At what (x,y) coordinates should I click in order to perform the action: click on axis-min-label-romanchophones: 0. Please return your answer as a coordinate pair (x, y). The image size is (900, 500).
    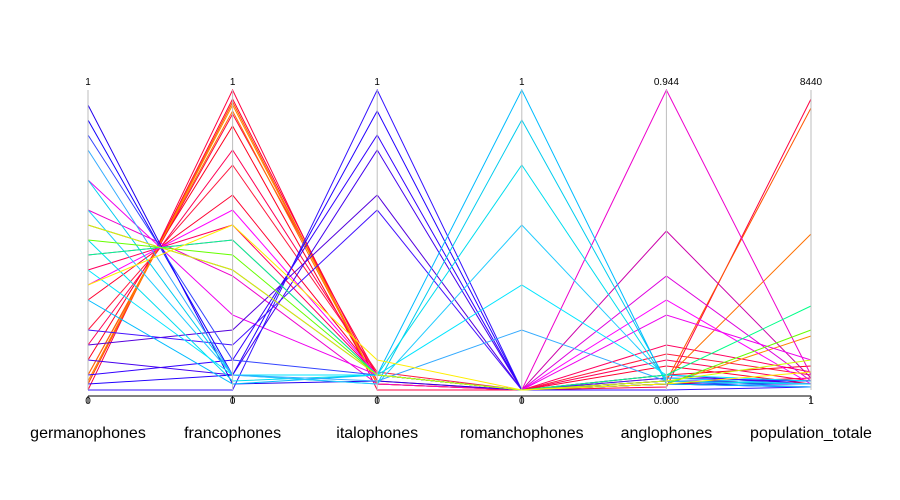
    Looking at the image, I should click on (522, 401).